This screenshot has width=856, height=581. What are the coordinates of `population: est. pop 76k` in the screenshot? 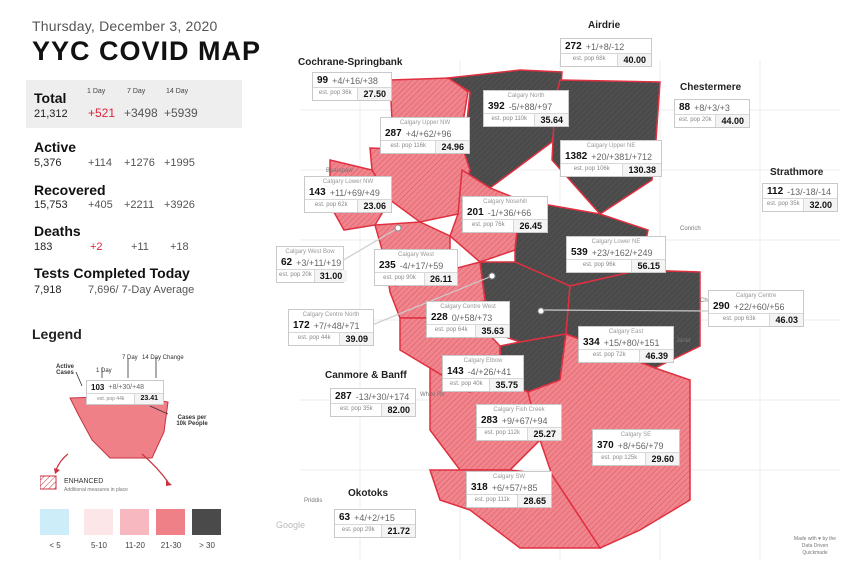 It's located at (488, 225).